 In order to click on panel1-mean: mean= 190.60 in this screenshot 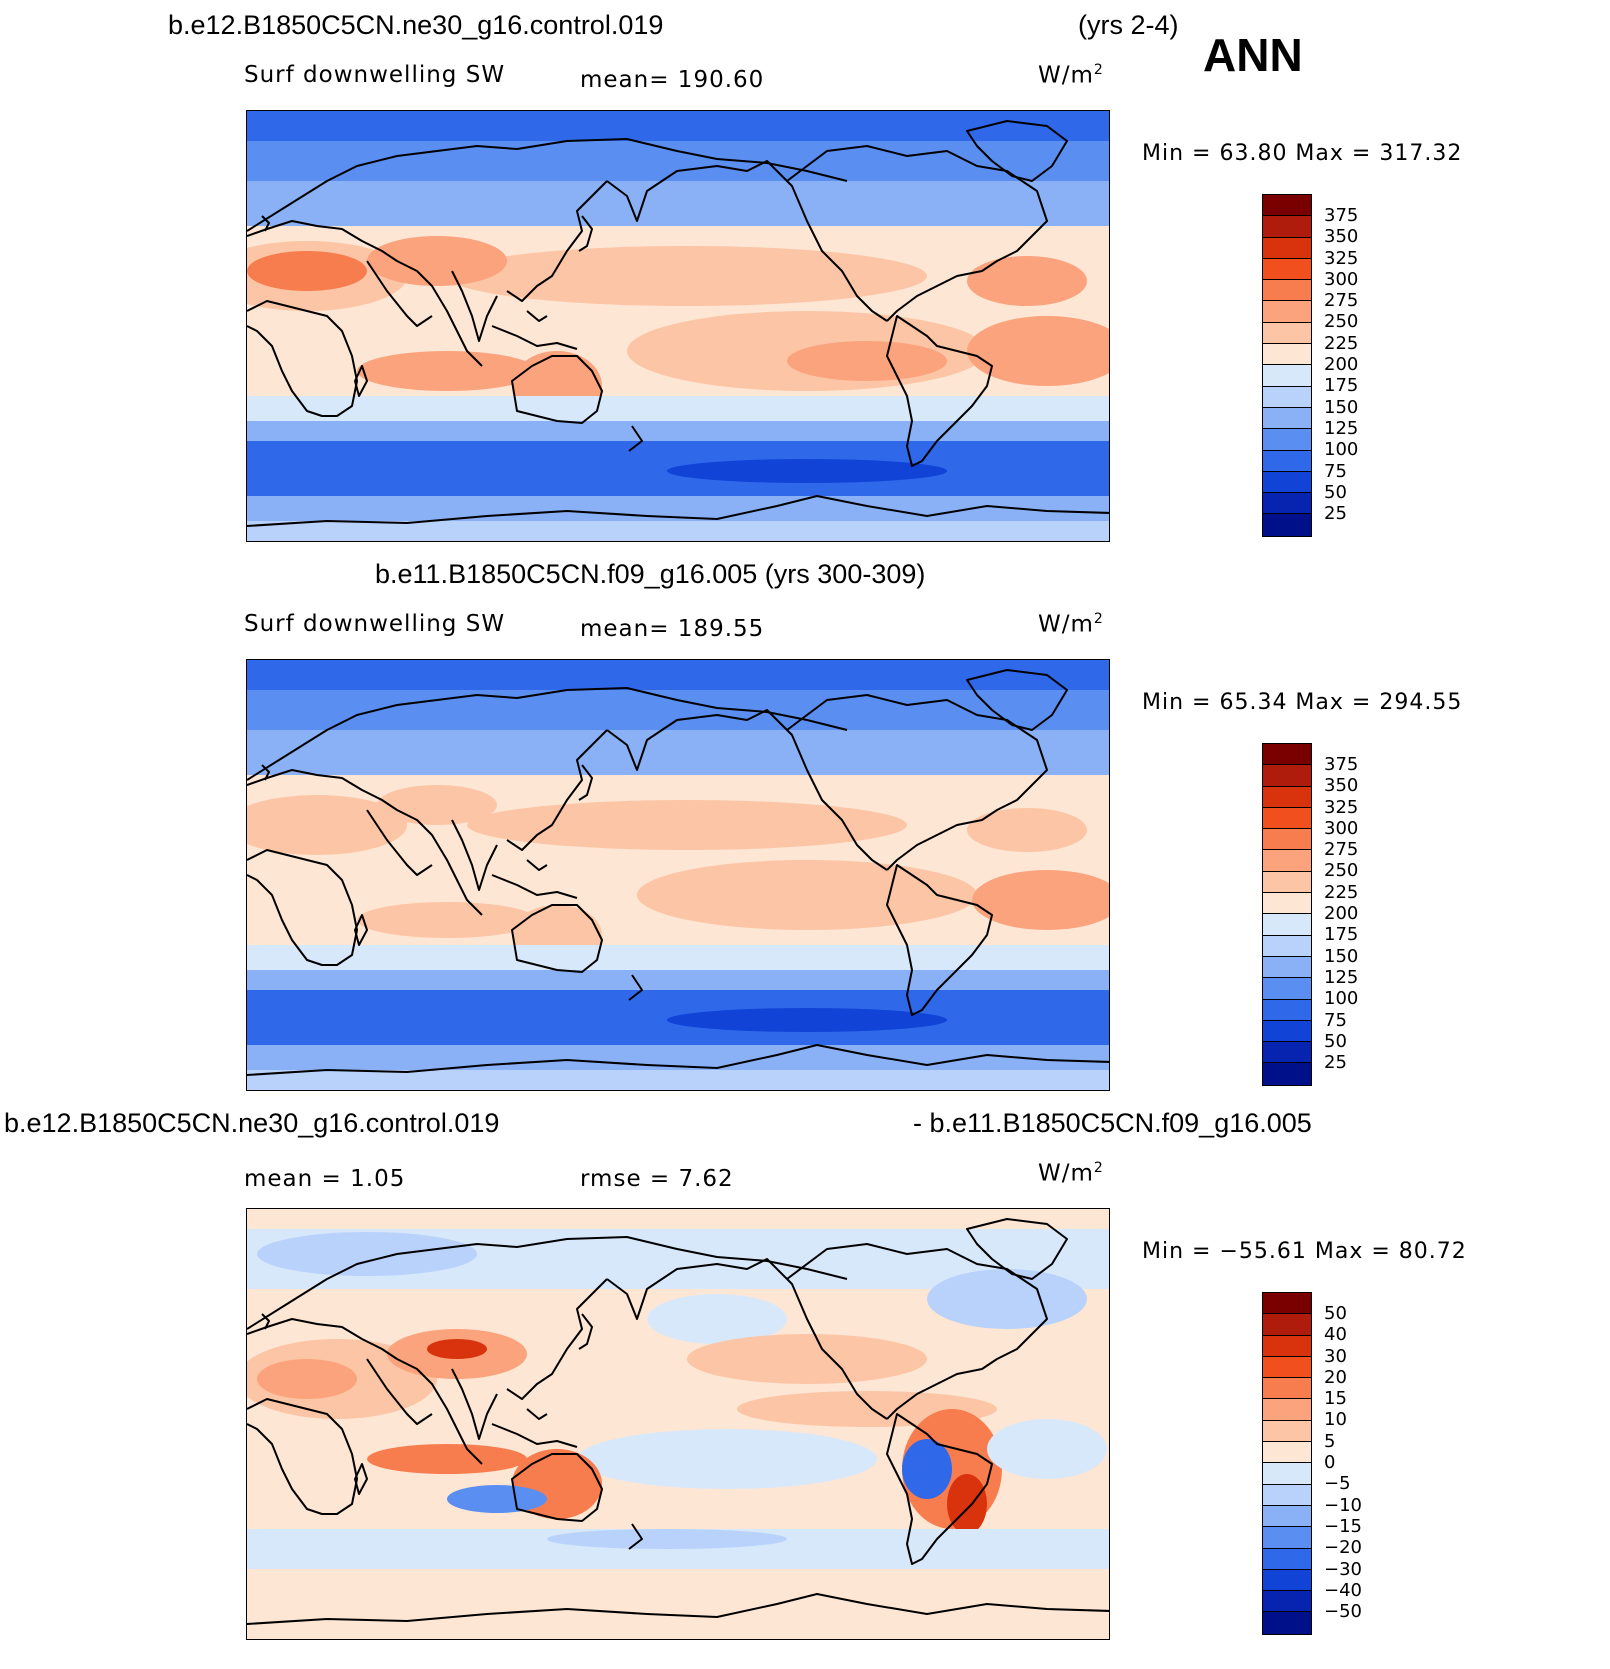, I will do `click(672, 80)`.